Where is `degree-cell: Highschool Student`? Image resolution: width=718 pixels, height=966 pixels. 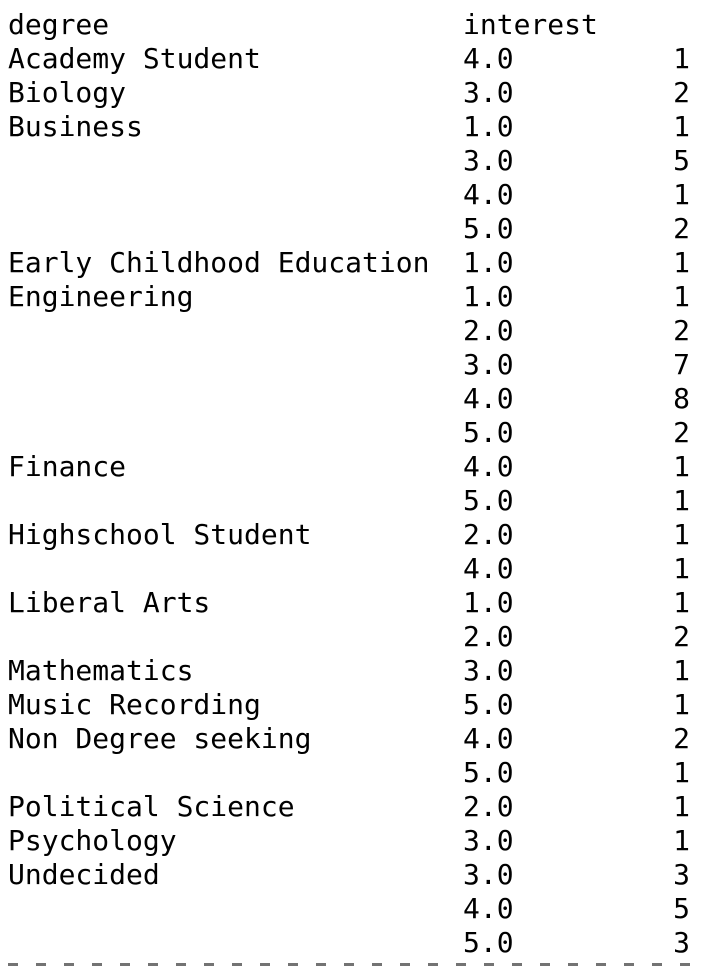
degree-cell: Highschool Student is located at coordinates (160, 534).